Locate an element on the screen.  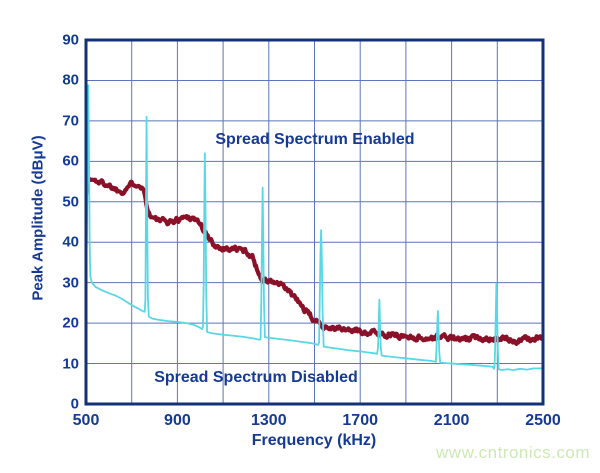
x-tick-label: 900 is located at coordinates (177, 420).